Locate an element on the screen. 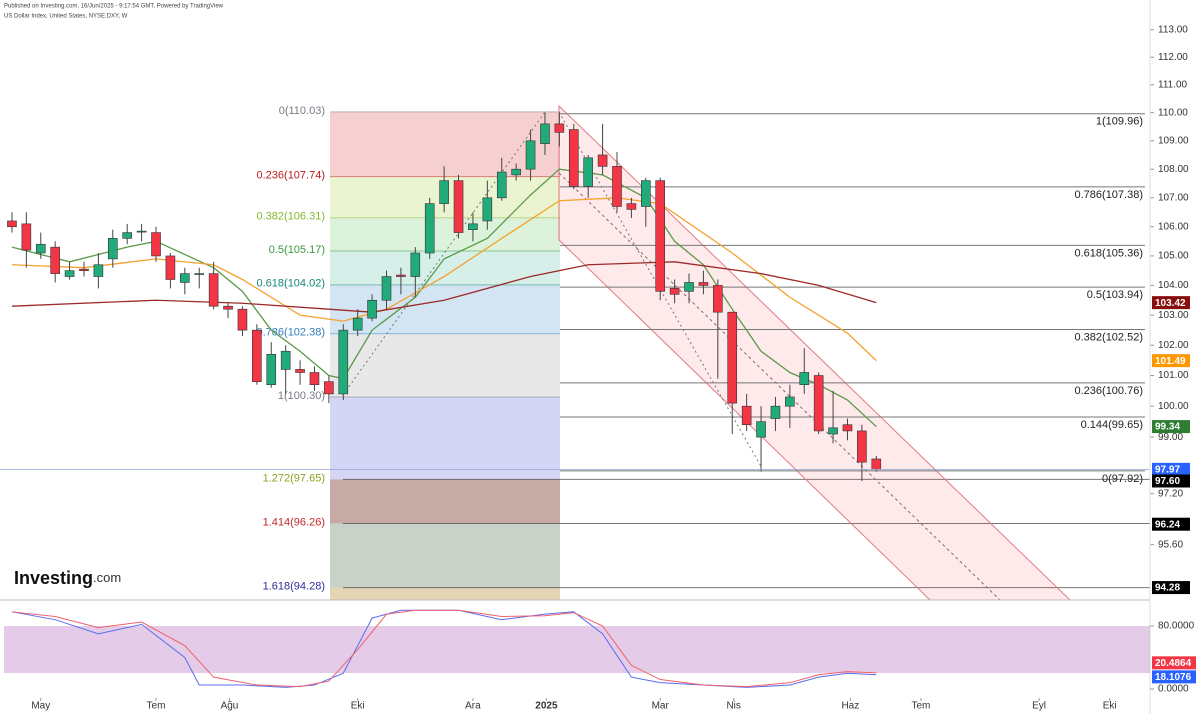 The image size is (1200, 714). y-tick-label: 105.00 is located at coordinates (1173, 256).